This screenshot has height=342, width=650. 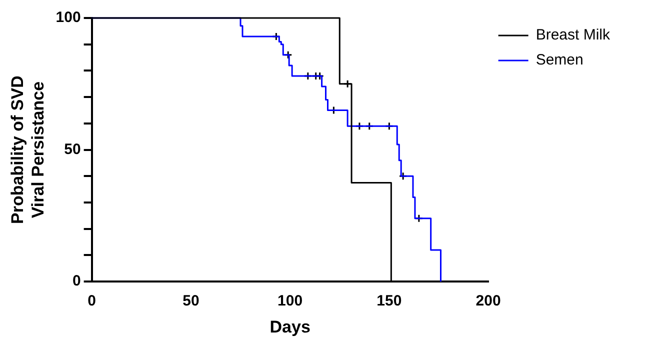 What do you see at coordinates (560, 60) in the screenshot?
I see `legend-label: Semen` at bounding box center [560, 60].